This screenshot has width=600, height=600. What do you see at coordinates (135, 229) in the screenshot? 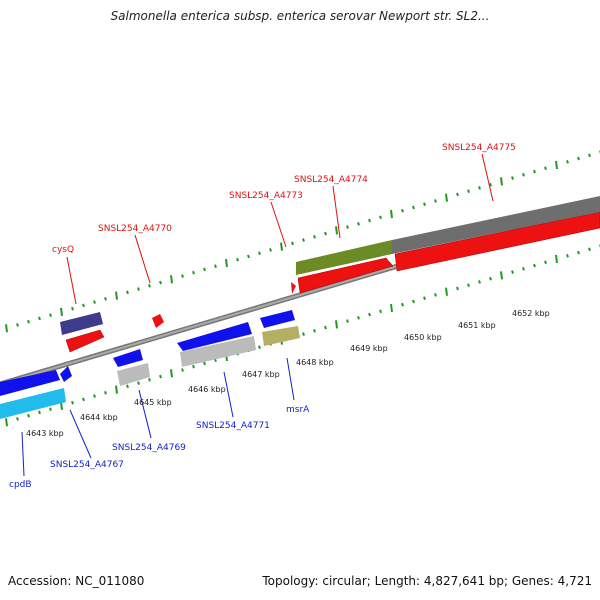
I see `label-a4770: SNSL254_A4770` at bounding box center [135, 229].